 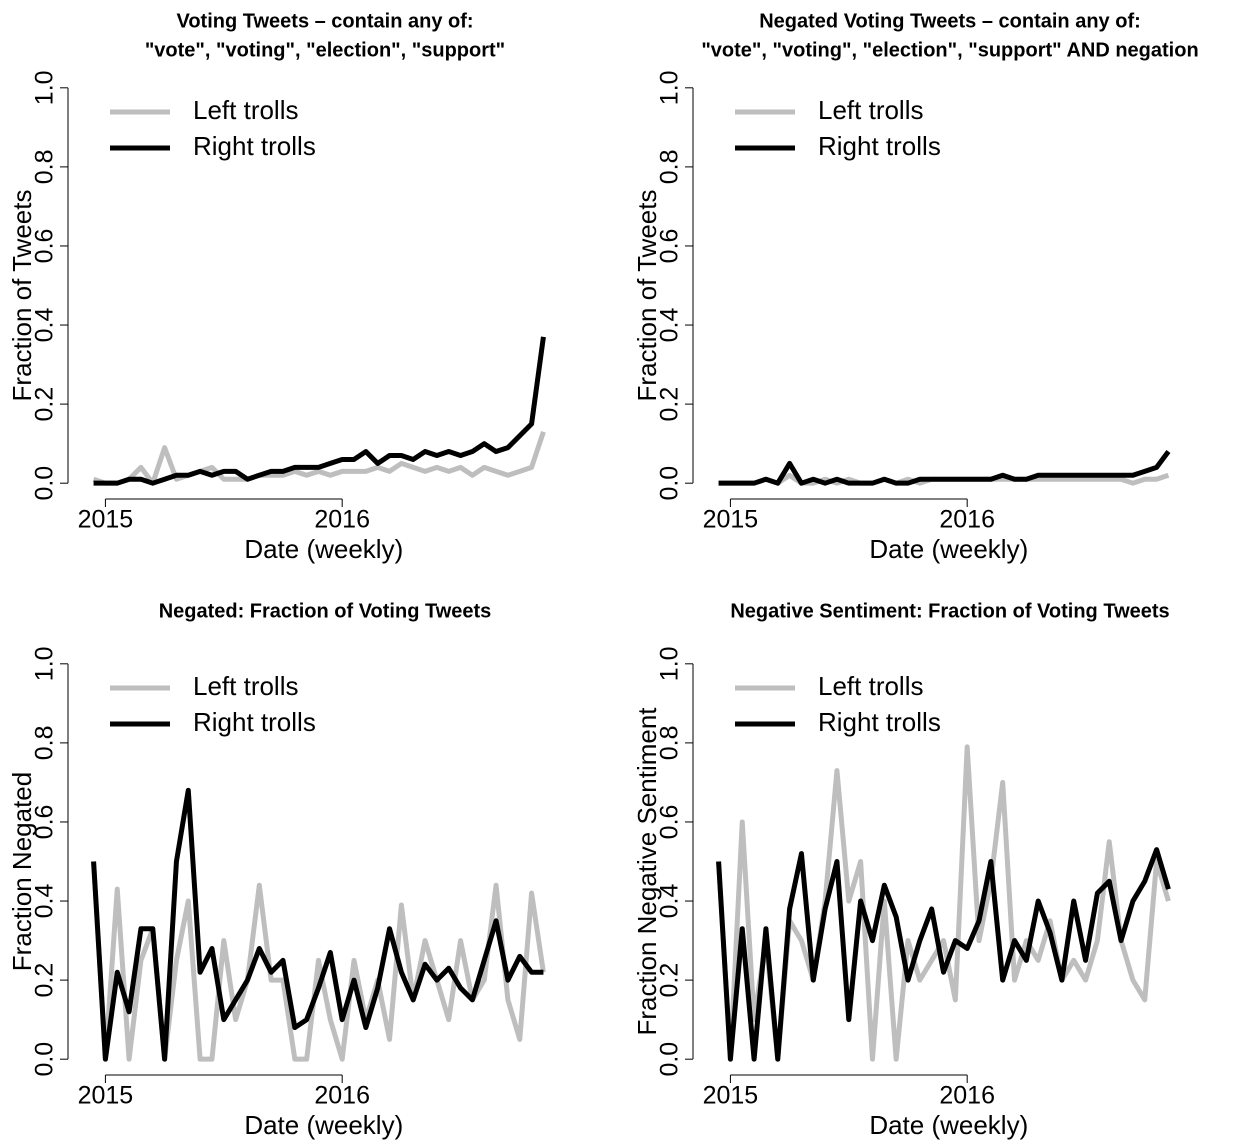 I want to click on y-axis-label: Fraction Negative Sentiment, so click(x=647, y=871).